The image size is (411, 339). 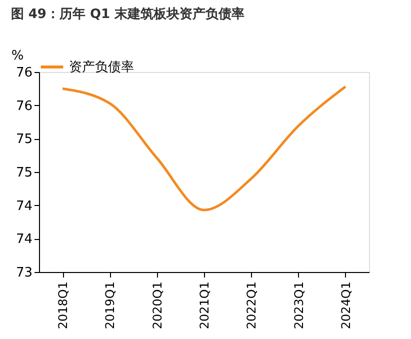 I want to click on chart-title: 图 49：历年 Q1 末建筑板块资产负债率, so click(x=127, y=14).